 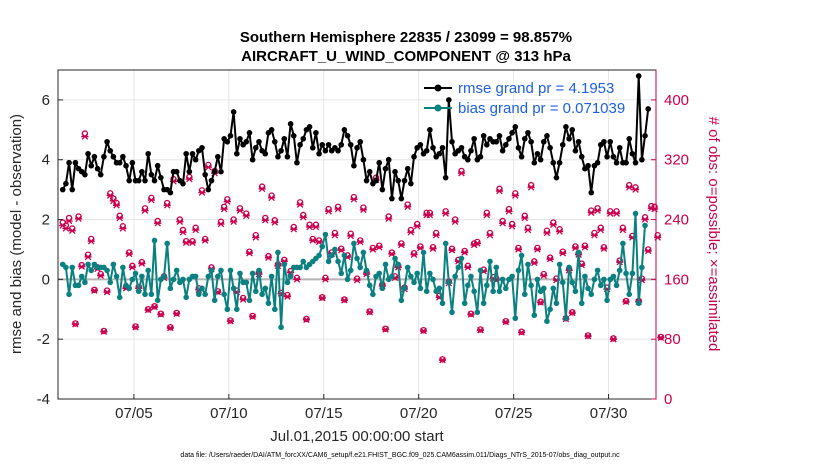 What do you see at coordinates (43, 399) in the screenshot?
I see `y-left-tick-label: -4` at bounding box center [43, 399].